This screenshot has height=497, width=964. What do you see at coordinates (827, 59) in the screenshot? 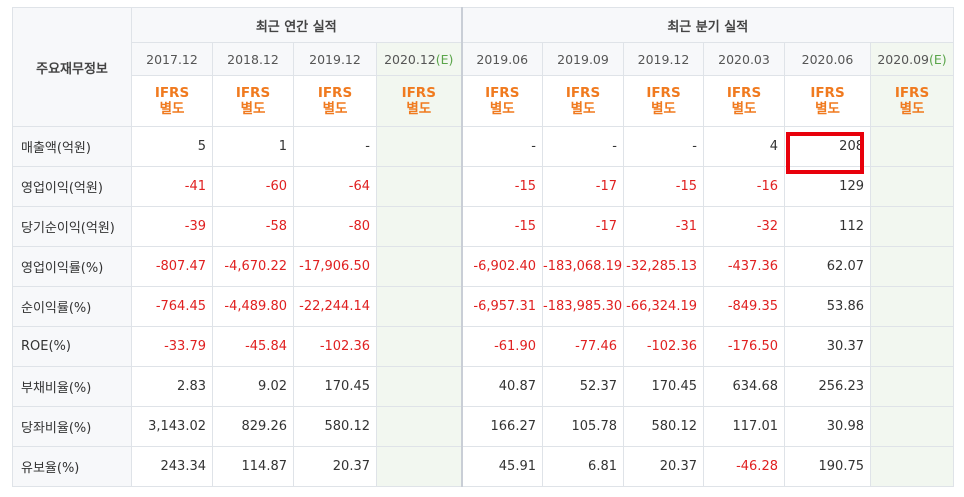
I see `period-header: 2020.06` at bounding box center [827, 59].